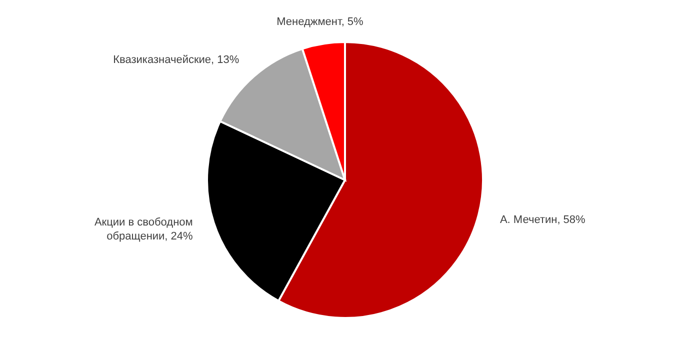 Image resolution: width=680 pixels, height=351 pixels. I want to click on slice-label: Менеджмент, 5%, so click(320, 22).